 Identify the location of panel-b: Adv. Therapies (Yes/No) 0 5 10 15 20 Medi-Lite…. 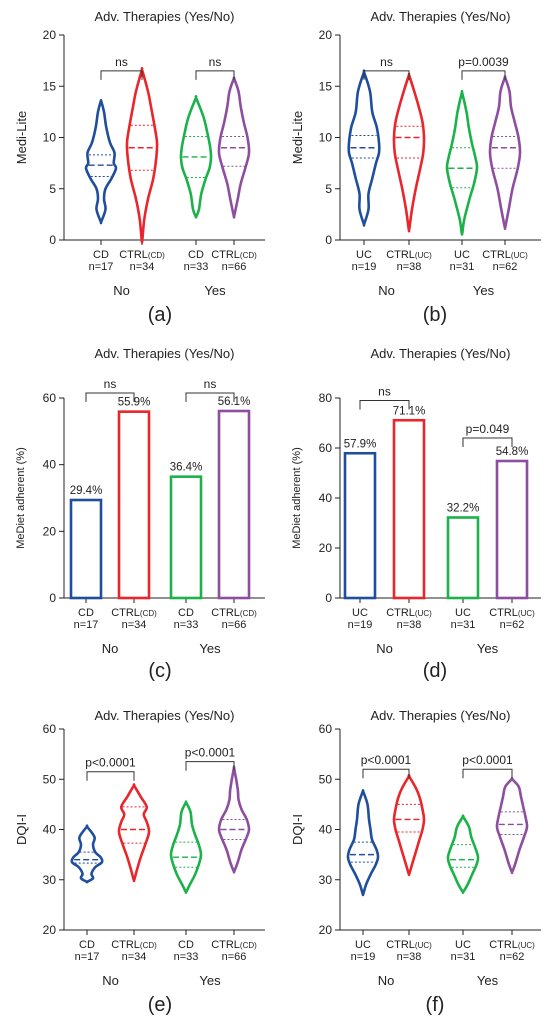
(415, 167).